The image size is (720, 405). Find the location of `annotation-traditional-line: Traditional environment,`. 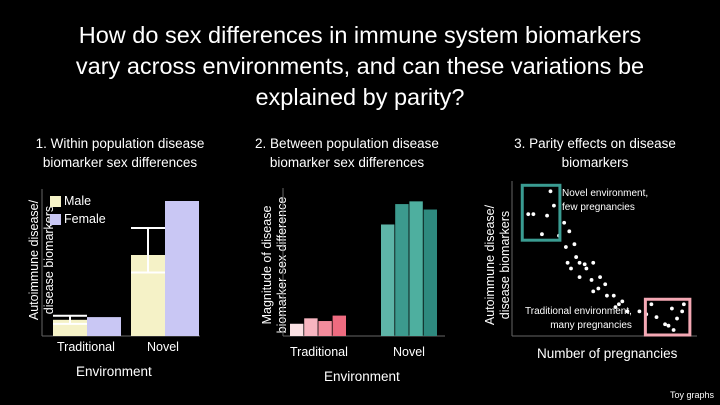

annotation-traditional-line: Traditional environment, is located at coordinates (578, 311).